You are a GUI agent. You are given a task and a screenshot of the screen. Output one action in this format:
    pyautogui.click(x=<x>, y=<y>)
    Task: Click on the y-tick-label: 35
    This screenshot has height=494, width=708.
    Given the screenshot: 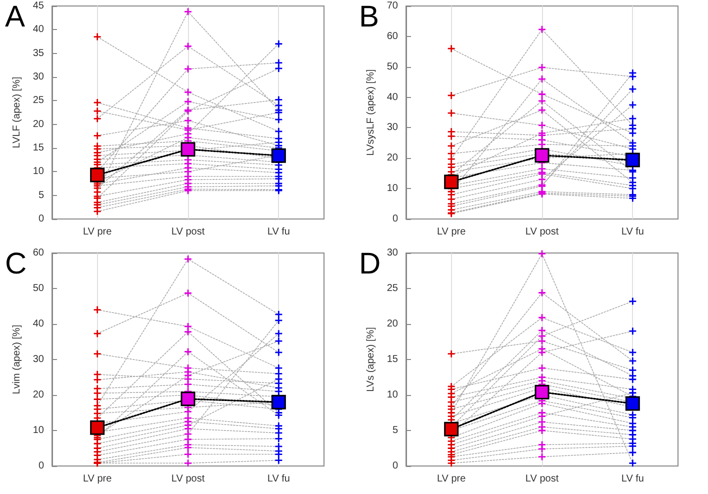 What is the action you would take?
    pyautogui.click(x=38, y=53)
    